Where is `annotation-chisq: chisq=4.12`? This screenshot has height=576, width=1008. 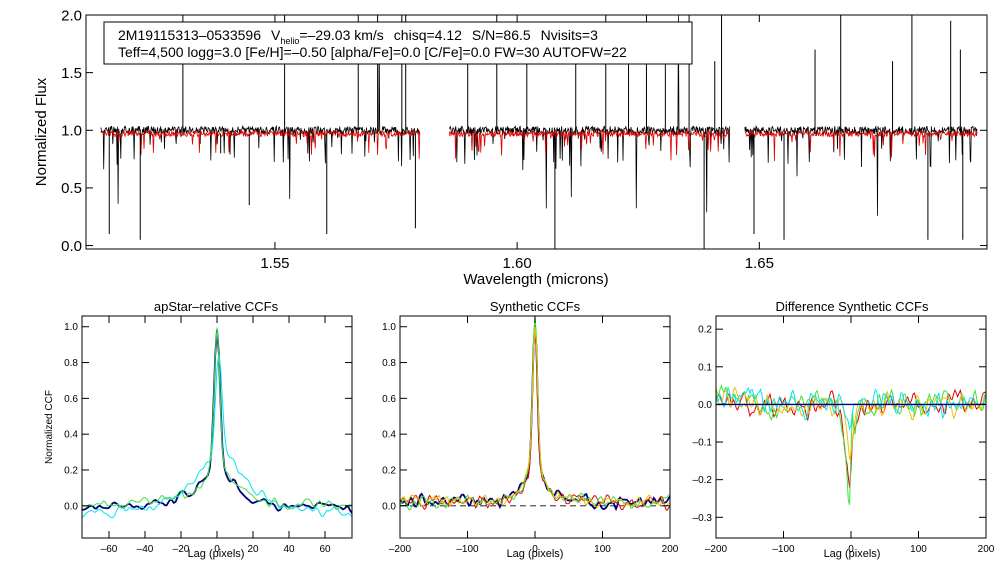 annotation-chisq: chisq=4.12 is located at coordinates (428, 35).